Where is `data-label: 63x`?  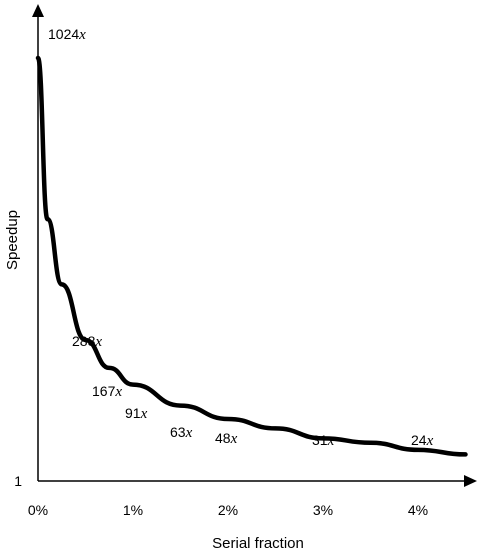
data-label: 63x is located at coordinates (181, 432).